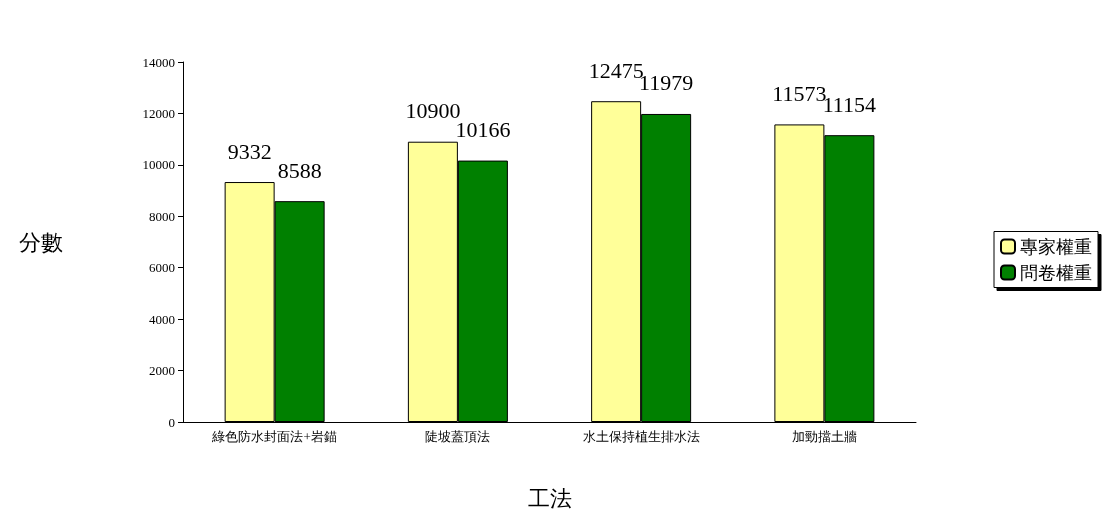 The width and height of the screenshot is (1106, 519). I want to click on y-tick-label: 14000, so click(158, 62).